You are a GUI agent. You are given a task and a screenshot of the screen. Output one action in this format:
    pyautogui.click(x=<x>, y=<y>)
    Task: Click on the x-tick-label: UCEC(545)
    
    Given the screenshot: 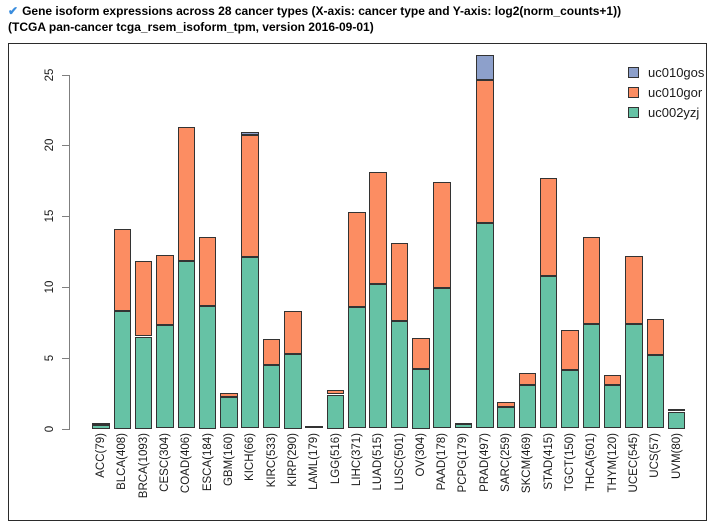 What is the action you would take?
    pyautogui.click(x=634, y=463)
    